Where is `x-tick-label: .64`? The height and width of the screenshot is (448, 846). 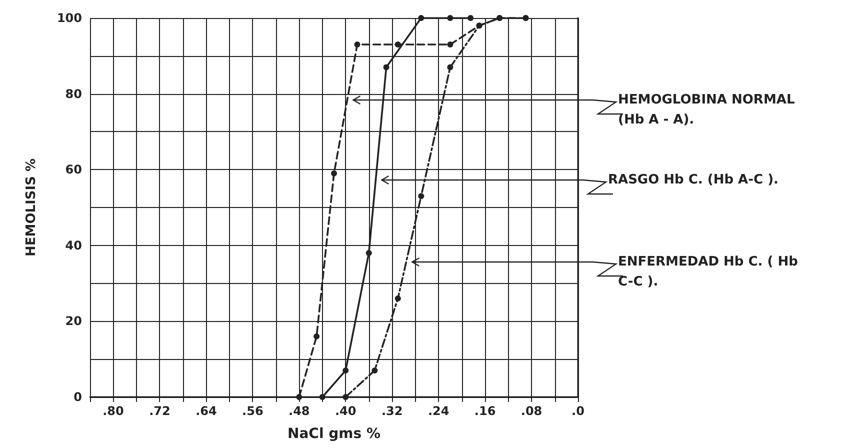 x-tick-label: .64 is located at coordinates (206, 411).